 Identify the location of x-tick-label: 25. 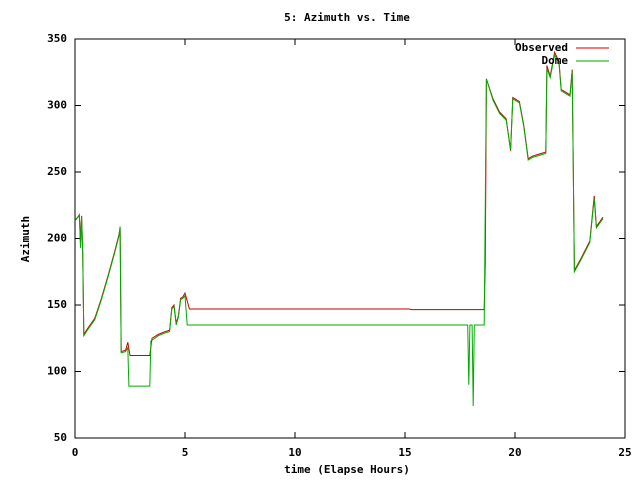
(624, 452).